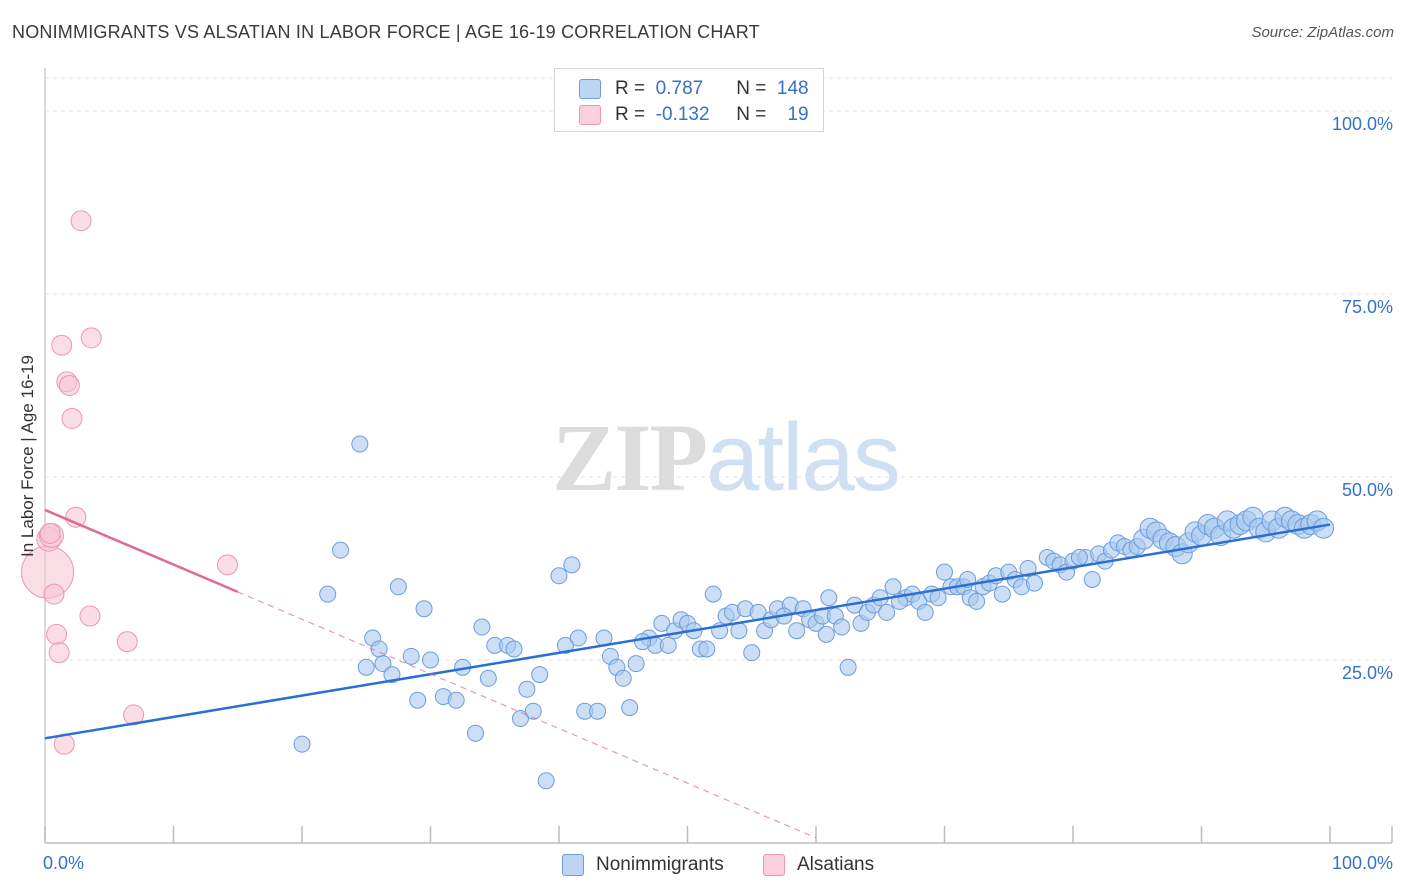 The image size is (1406, 892). I want to click on x-tick-label-max: 100.0%, so click(1362, 863).